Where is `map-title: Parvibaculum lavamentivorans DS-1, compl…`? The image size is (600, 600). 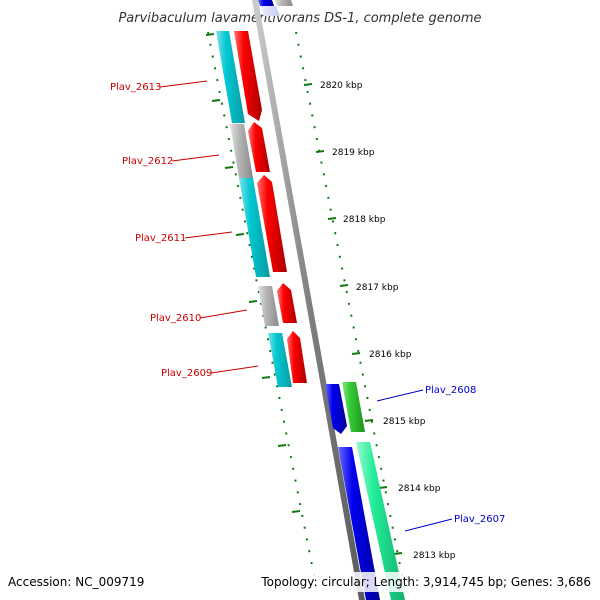
map-title: Parvibaculum lavamentivorans DS-1, compl… is located at coordinates (299, 18).